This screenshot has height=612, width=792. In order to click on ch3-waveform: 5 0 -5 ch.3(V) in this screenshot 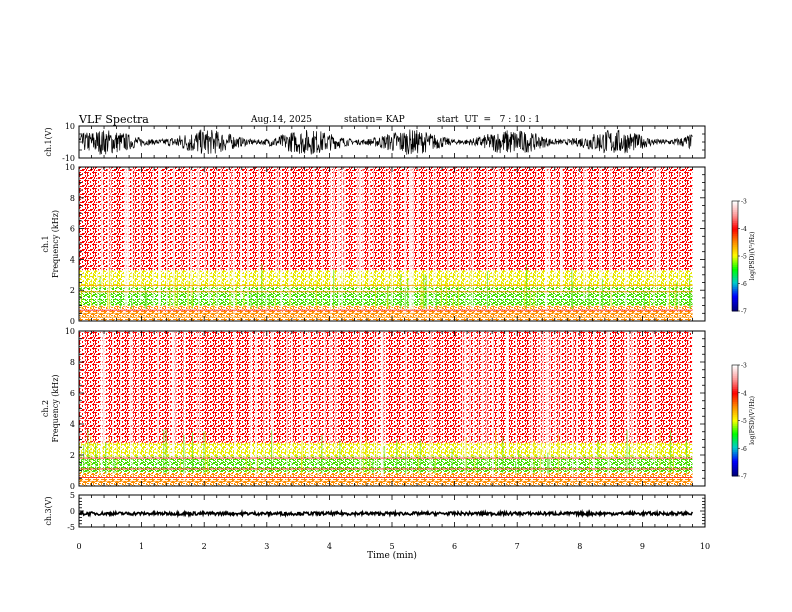, I will do `click(375, 511)`.